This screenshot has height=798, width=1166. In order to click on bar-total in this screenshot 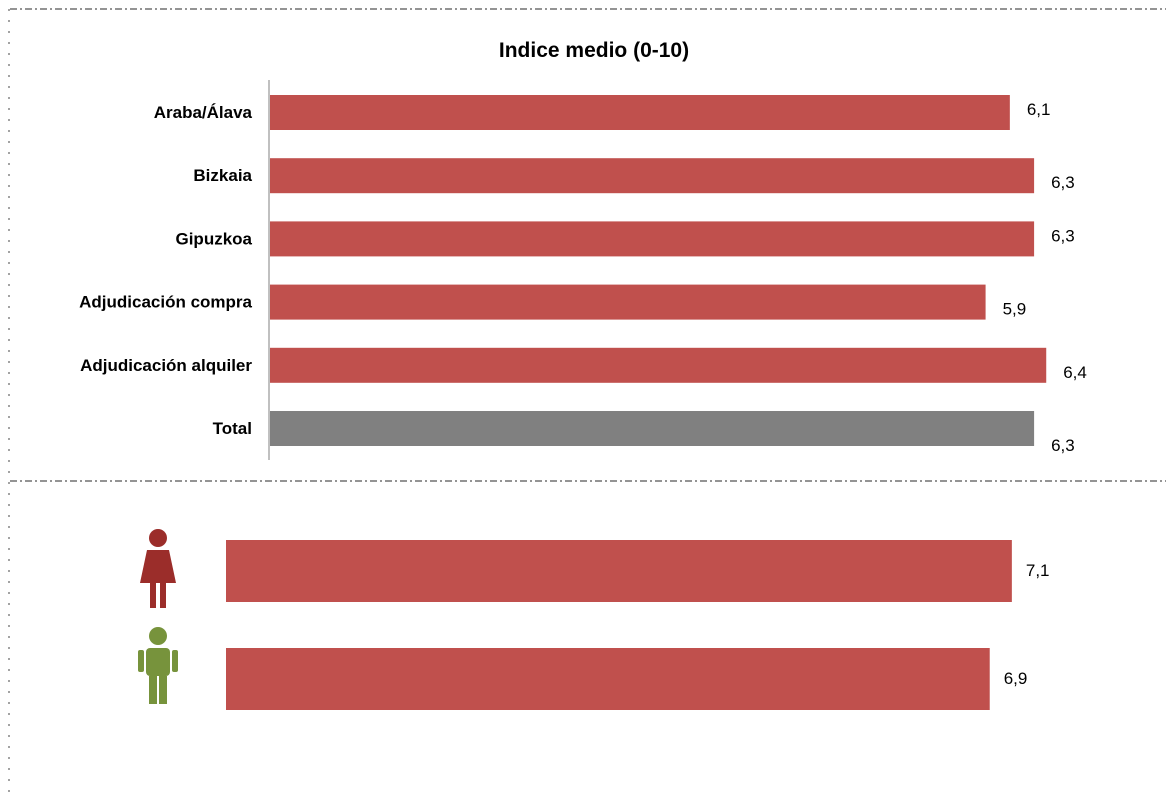, I will do `click(652, 428)`.